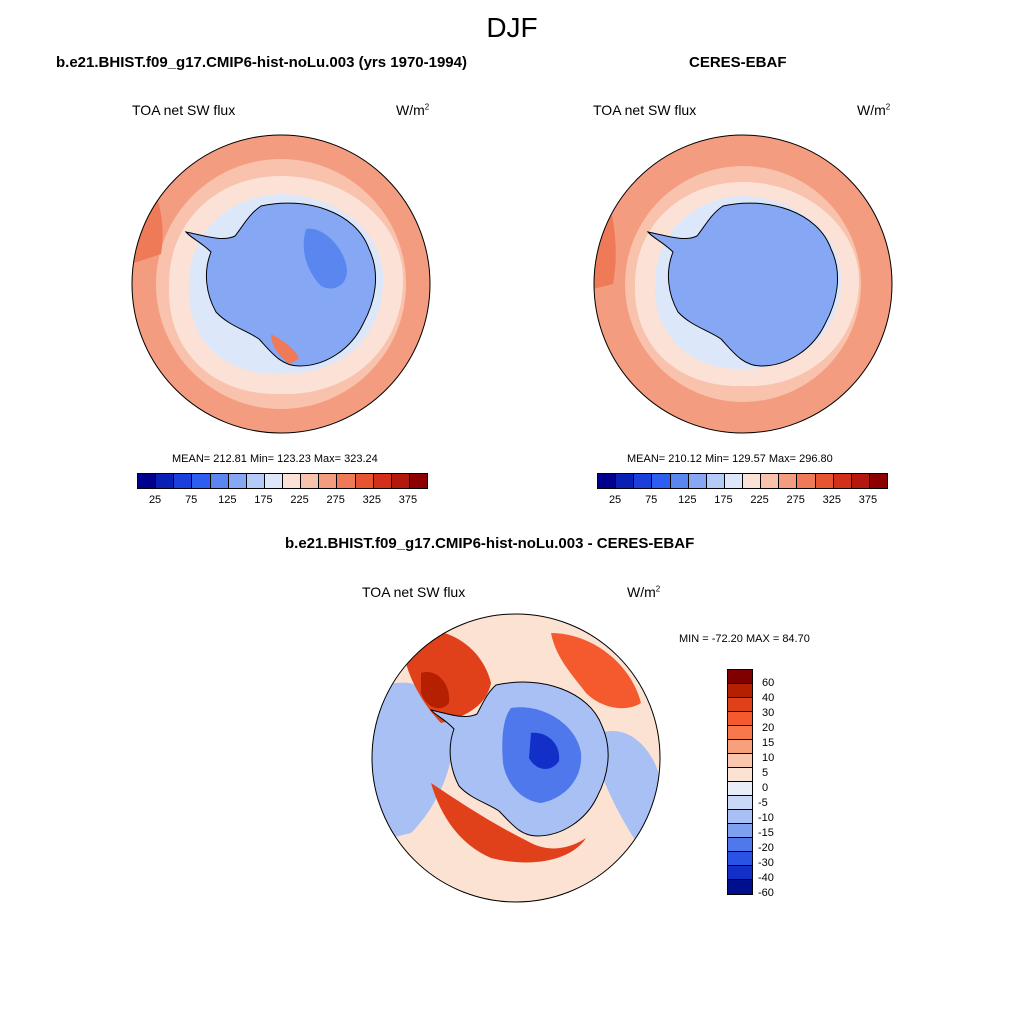 The height and width of the screenshot is (1024, 1024). What do you see at coordinates (766, 818) in the screenshot?
I see `colorbar-tick-label: -10` at bounding box center [766, 818].